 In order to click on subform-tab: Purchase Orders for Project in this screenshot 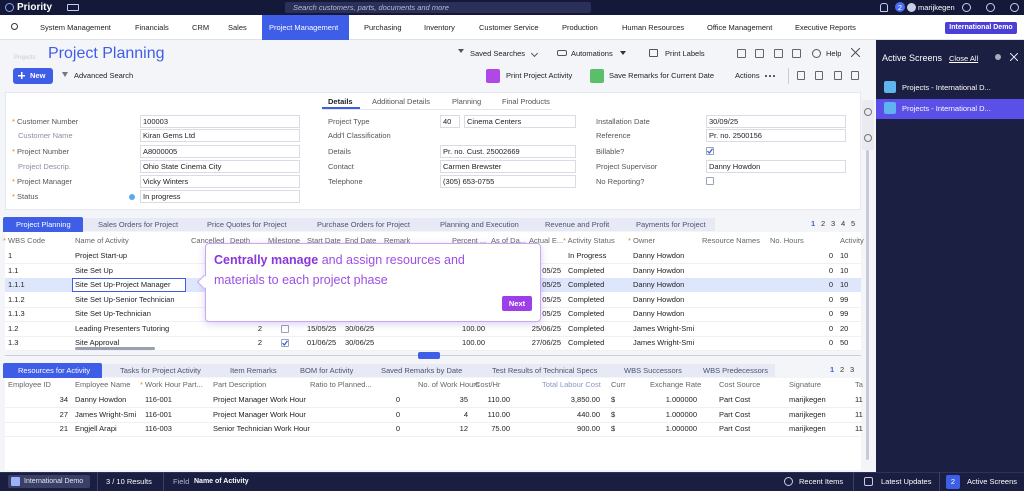, I will do `click(363, 224)`.